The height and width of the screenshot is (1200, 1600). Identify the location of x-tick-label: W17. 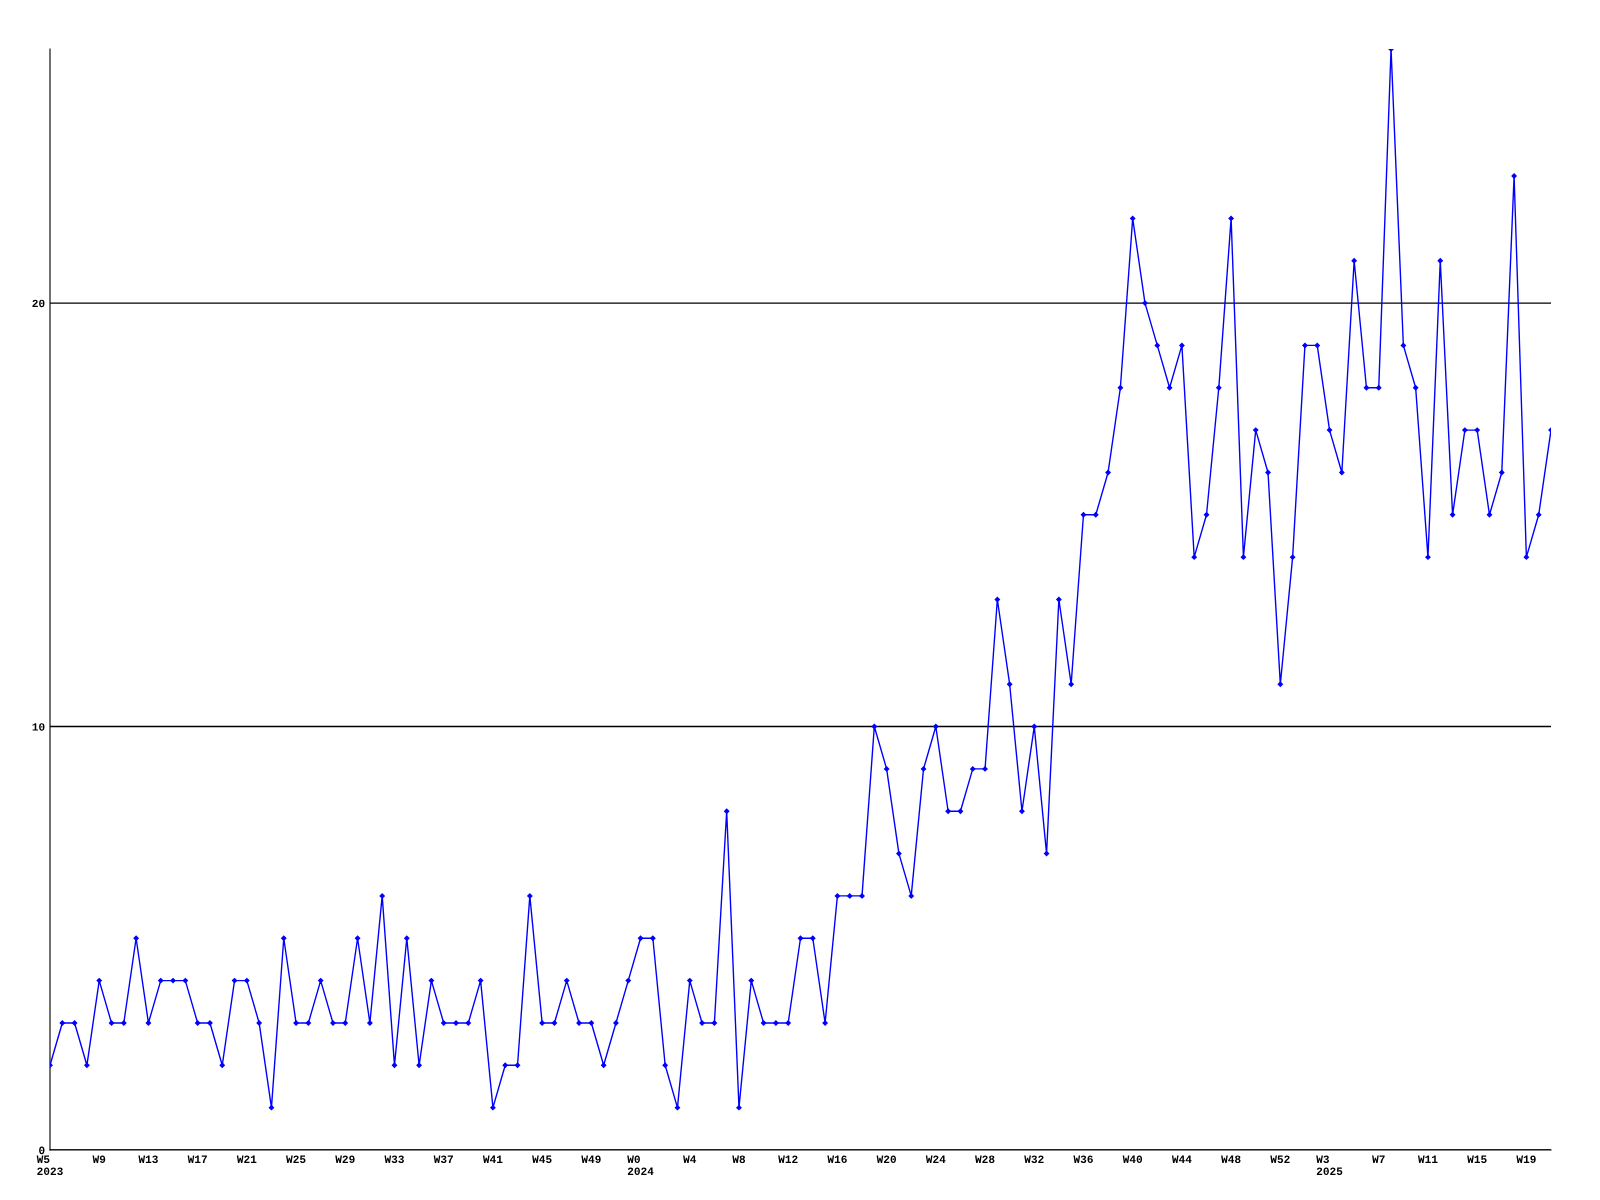
(197, 1159).